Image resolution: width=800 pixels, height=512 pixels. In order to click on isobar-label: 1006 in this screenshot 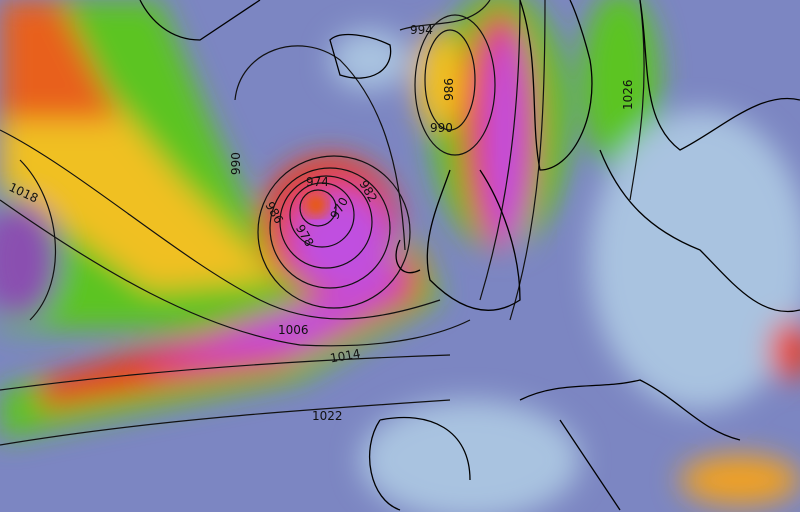, I will do `click(293, 330)`.